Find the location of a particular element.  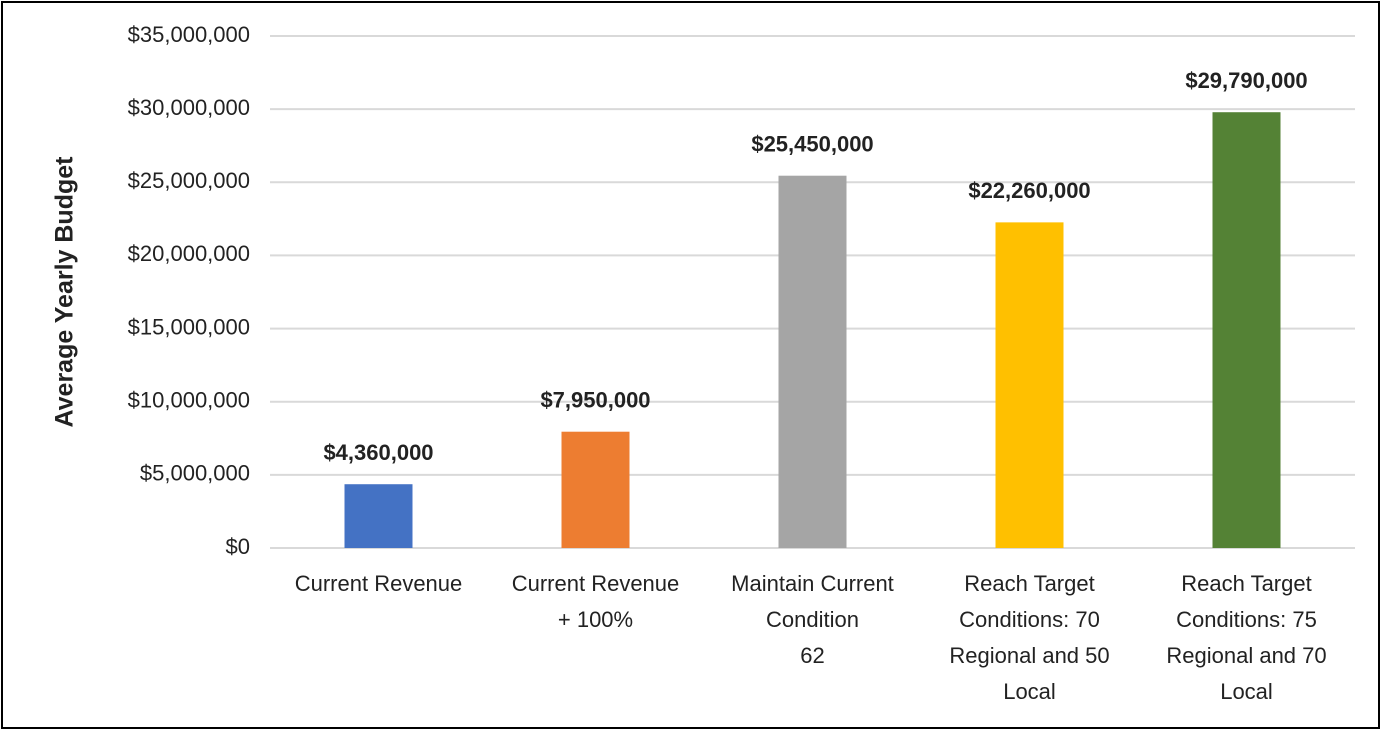

y-tick-label: $30,000,000 is located at coordinates (189, 107).